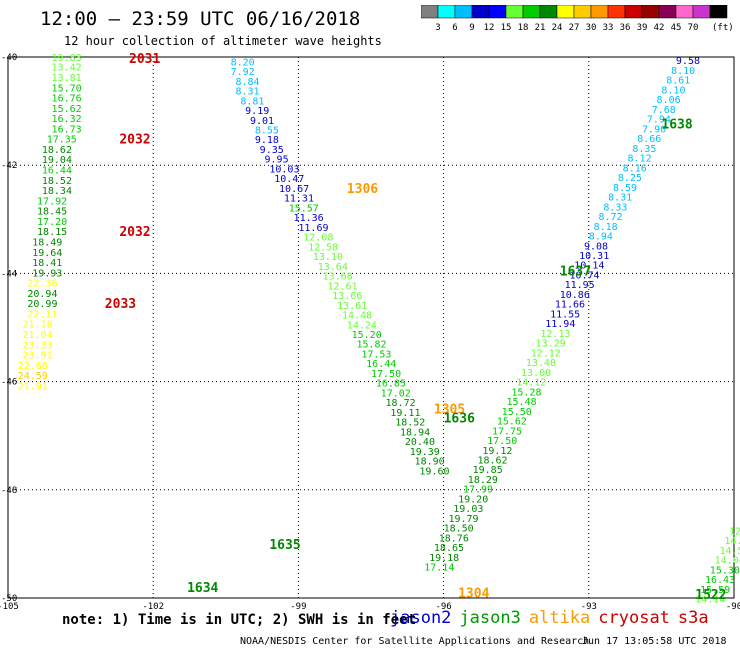 This screenshot has height=650, width=740. What do you see at coordinates (9, 274) in the screenshot?
I see `y-tick-label: -44` at bounding box center [9, 274].